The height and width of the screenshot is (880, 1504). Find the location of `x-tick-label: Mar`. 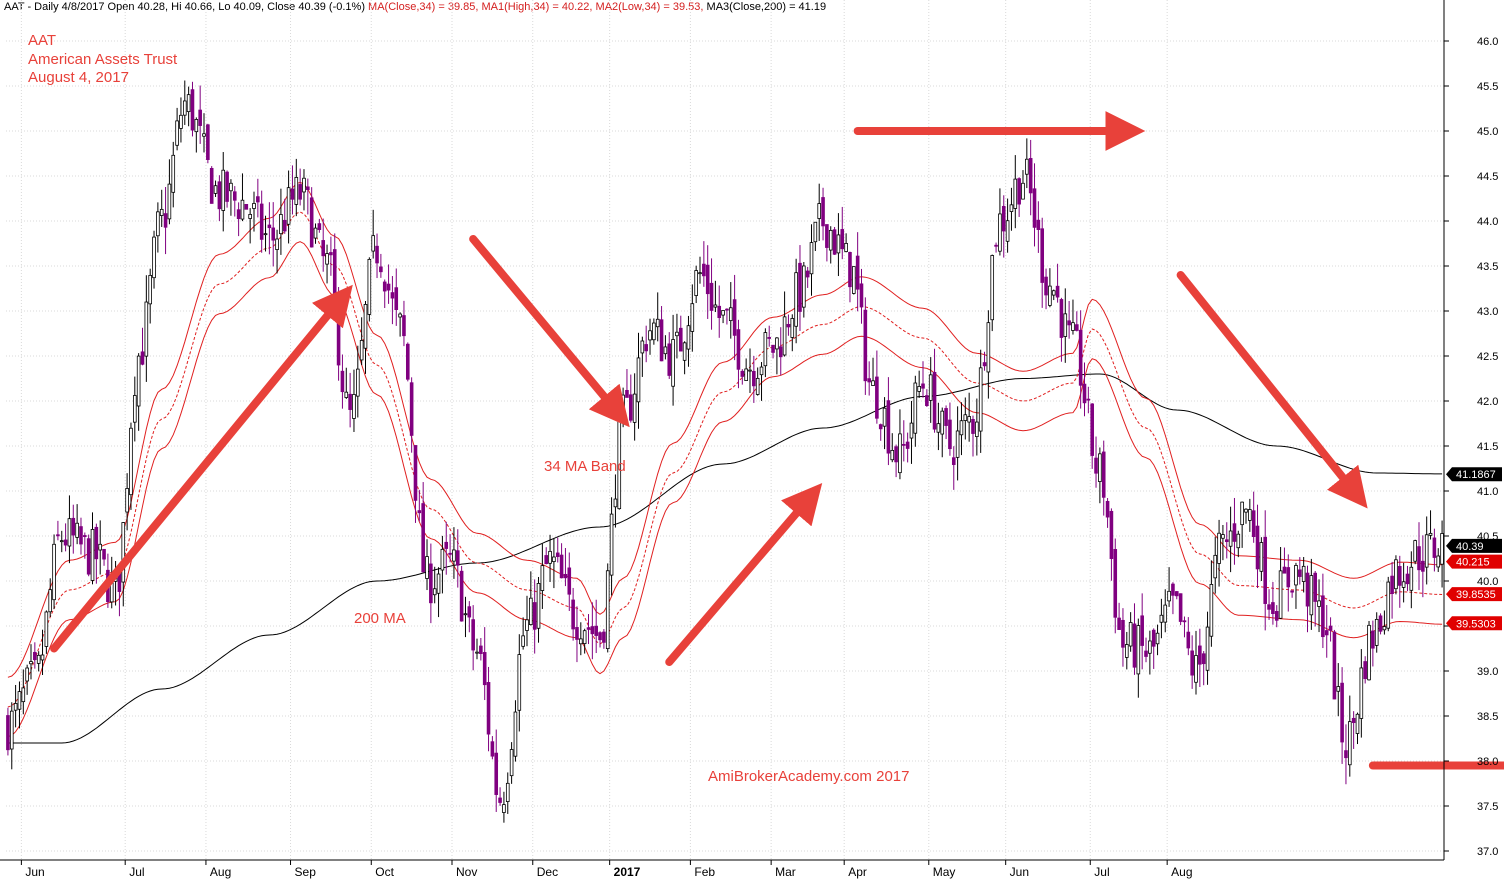

x-tick-label: Mar is located at coordinates (785, 872).